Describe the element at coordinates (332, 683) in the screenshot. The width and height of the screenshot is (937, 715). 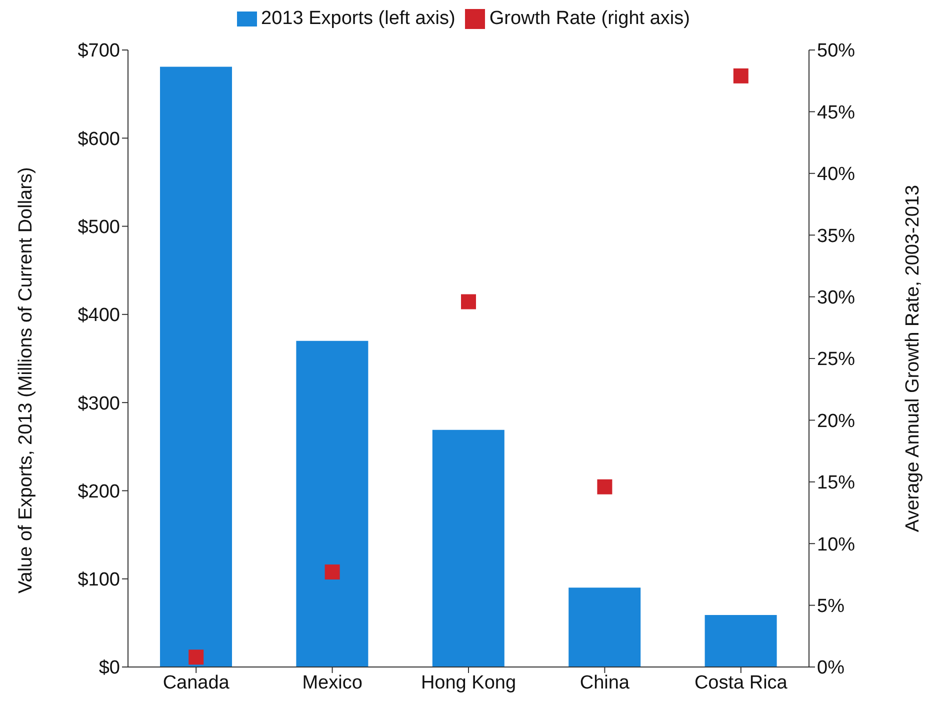
I see `x-tick-label: Mexico` at that location.